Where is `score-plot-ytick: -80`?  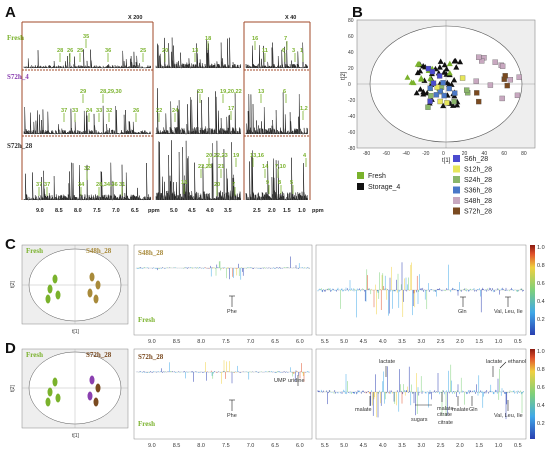 score-plot-ytick: -80 is located at coordinates (351, 149).